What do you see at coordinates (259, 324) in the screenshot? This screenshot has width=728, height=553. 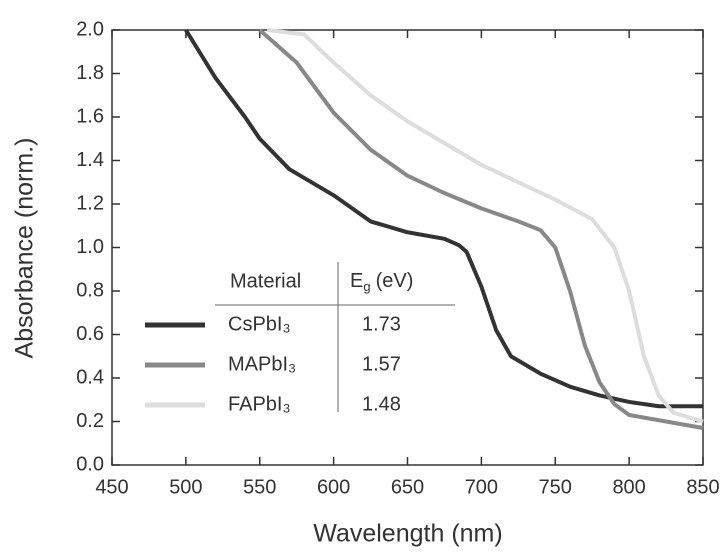 I see `legend-label: CsPbI₃` at bounding box center [259, 324].